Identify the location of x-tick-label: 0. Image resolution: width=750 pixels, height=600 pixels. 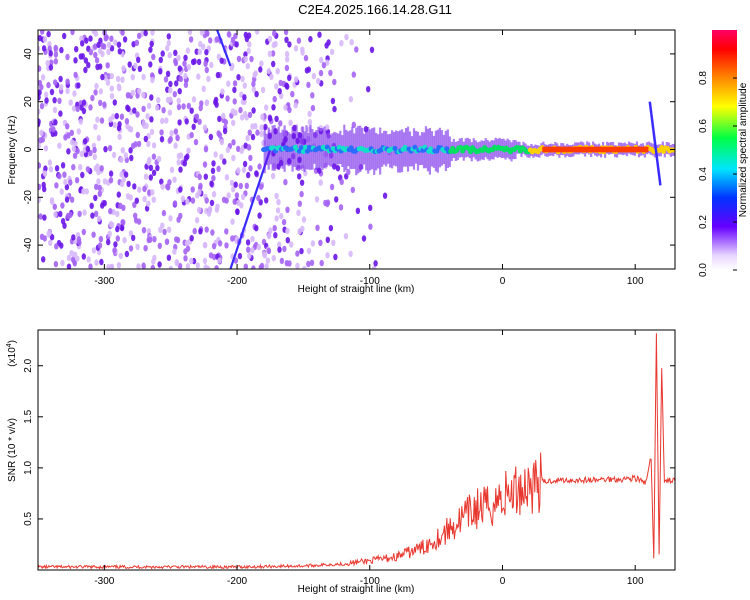
(503, 581).